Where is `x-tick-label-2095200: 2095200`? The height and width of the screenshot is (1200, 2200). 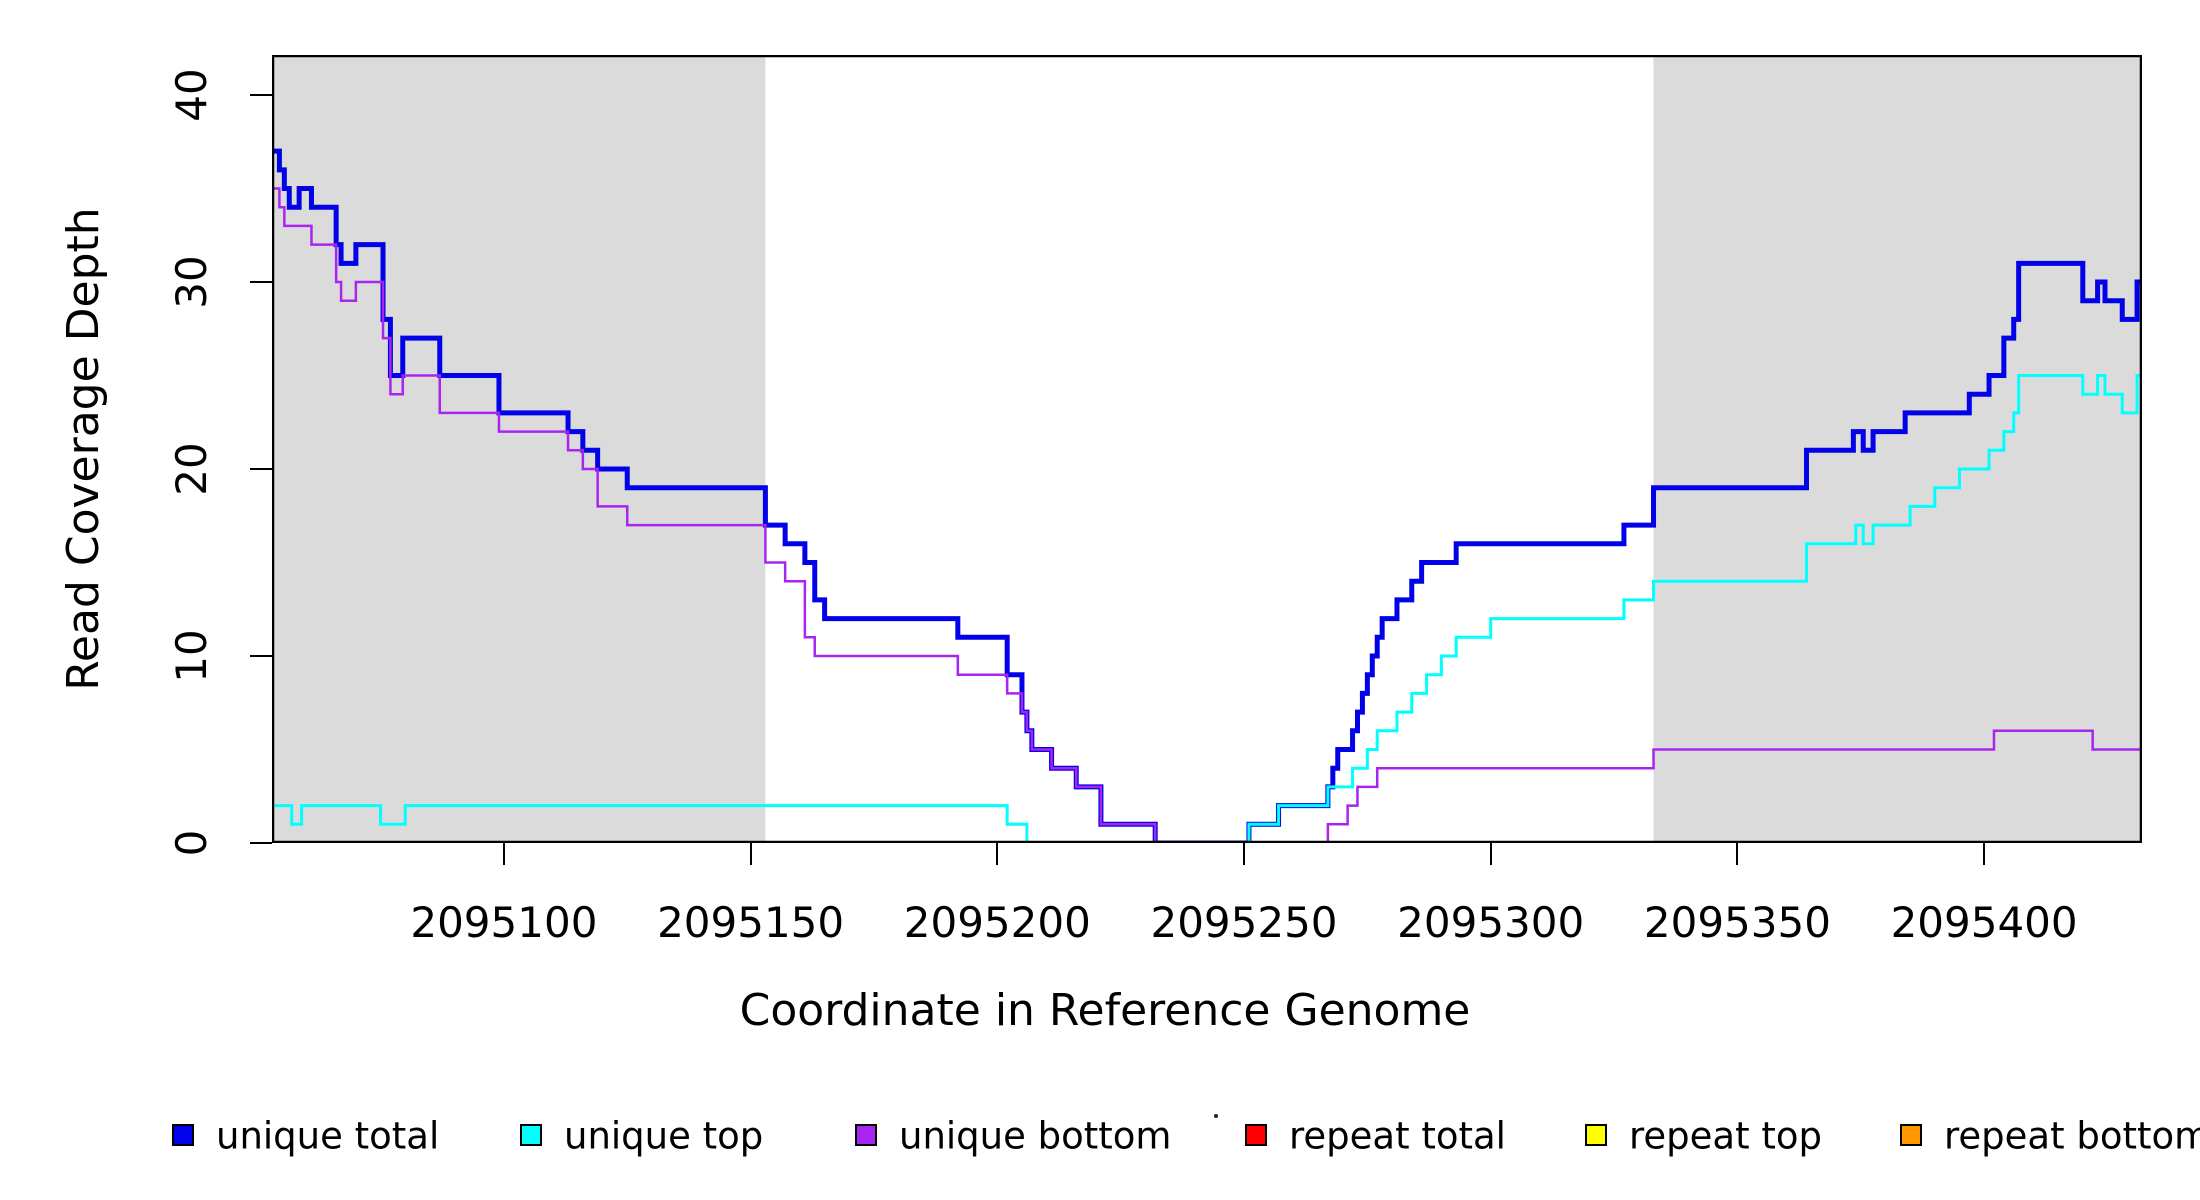
x-tick-label-2095200: 2095200 is located at coordinates (997, 922).